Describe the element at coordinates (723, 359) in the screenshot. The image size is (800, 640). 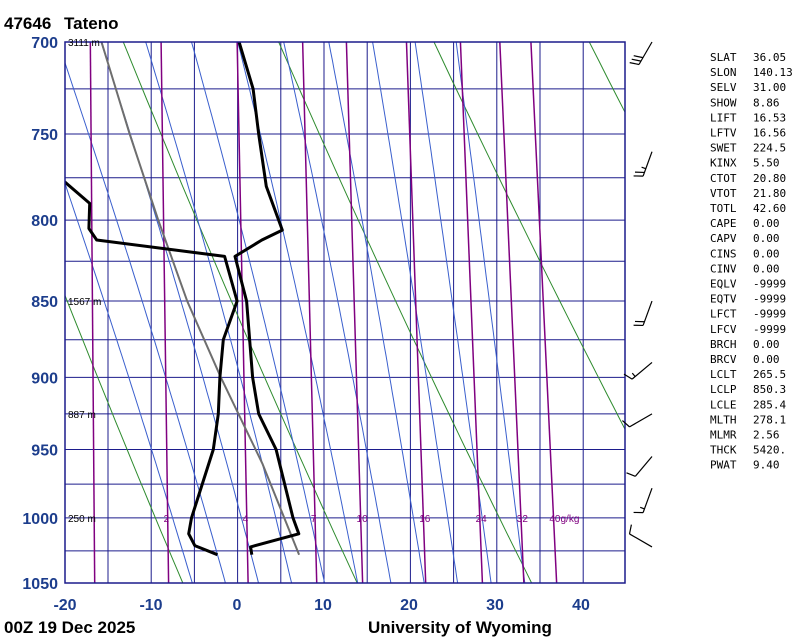
I see `index-name: BRCV` at that location.